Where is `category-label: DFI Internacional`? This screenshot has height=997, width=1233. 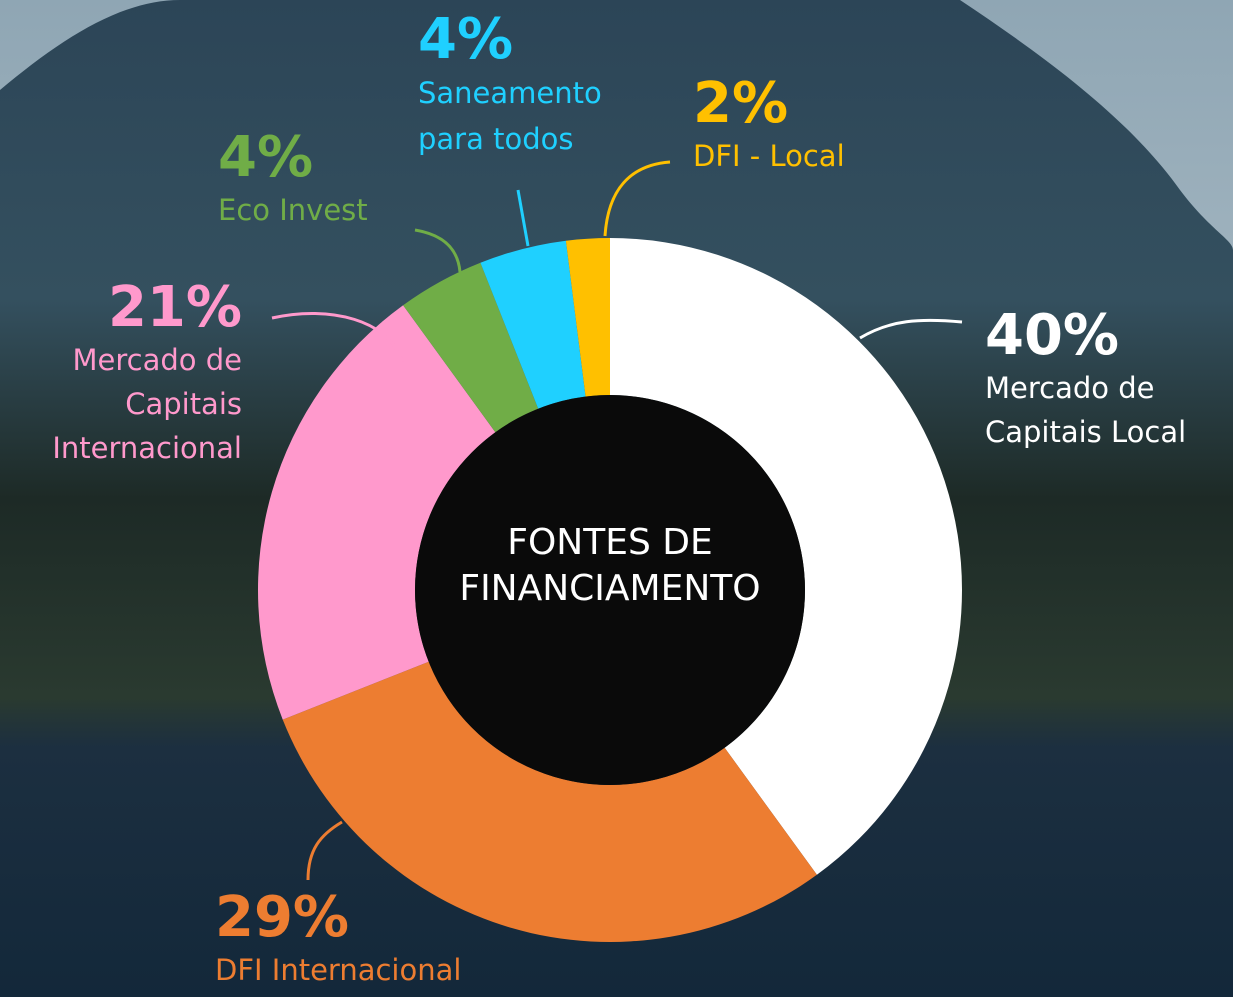
category-label: DFI Internacional is located at coordinates (338, 970).